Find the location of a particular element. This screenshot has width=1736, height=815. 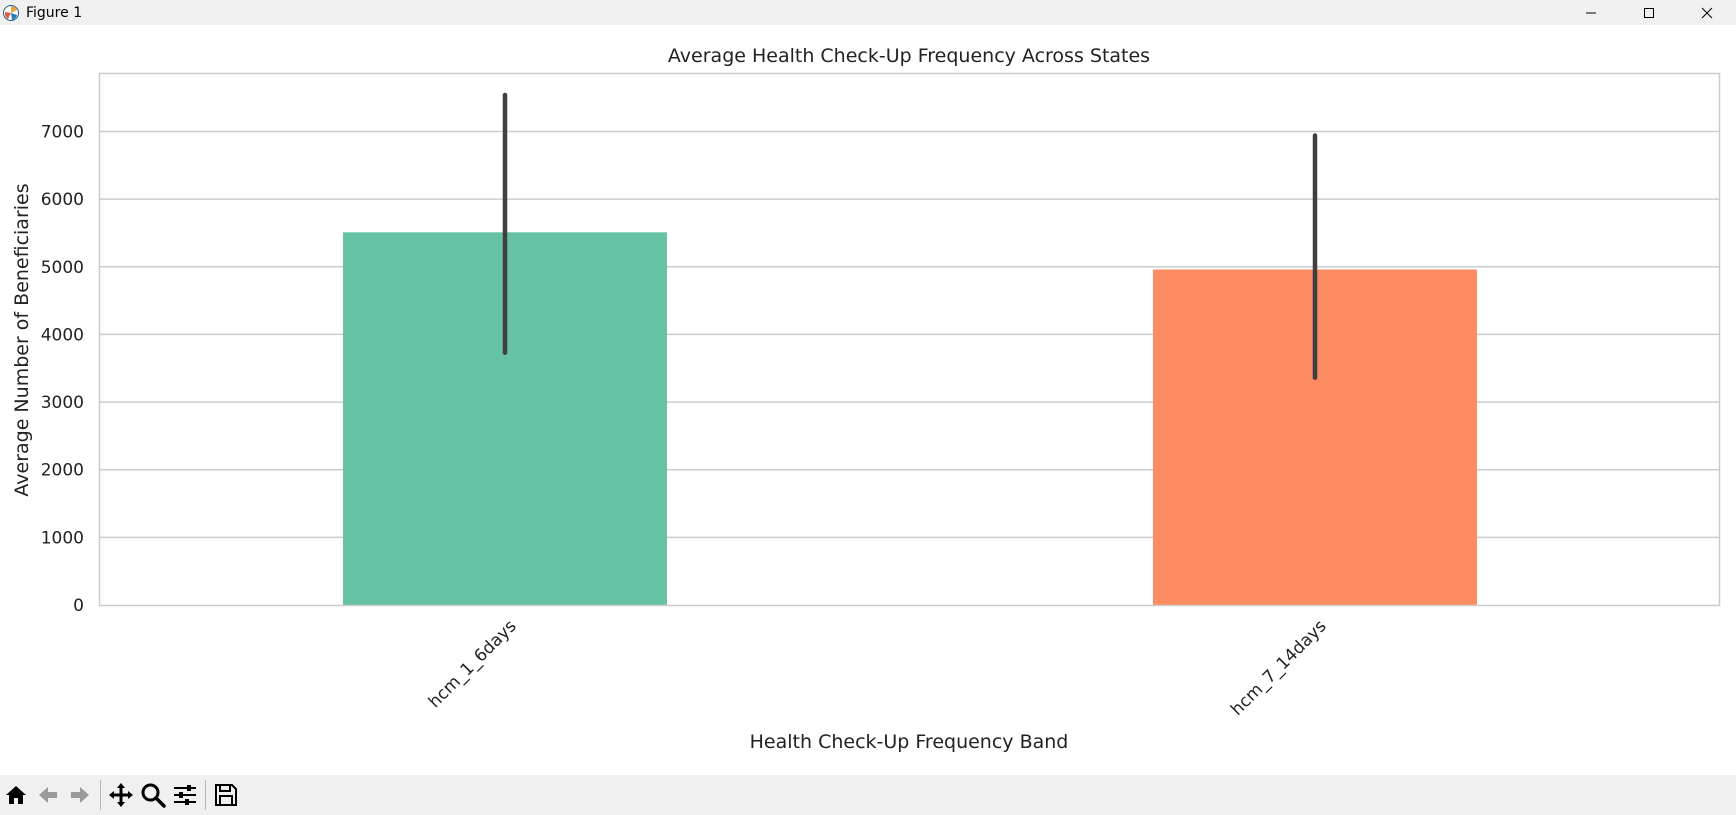

forward-button is located at coordinates (80, 795).